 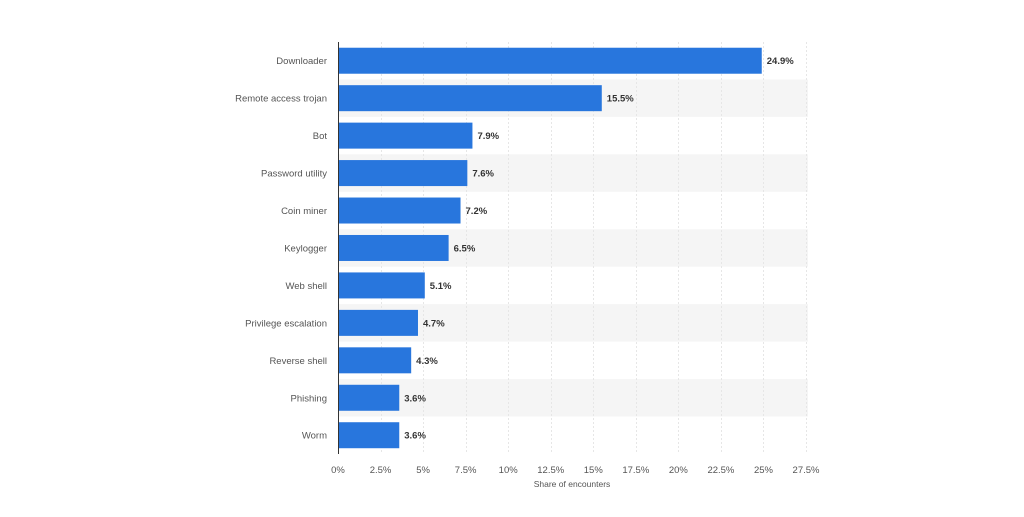 What do you see at coordinates (466, 470) in the screenshot?
I see `x-tick-label: 7.5%` at bounding box center [466, 470].